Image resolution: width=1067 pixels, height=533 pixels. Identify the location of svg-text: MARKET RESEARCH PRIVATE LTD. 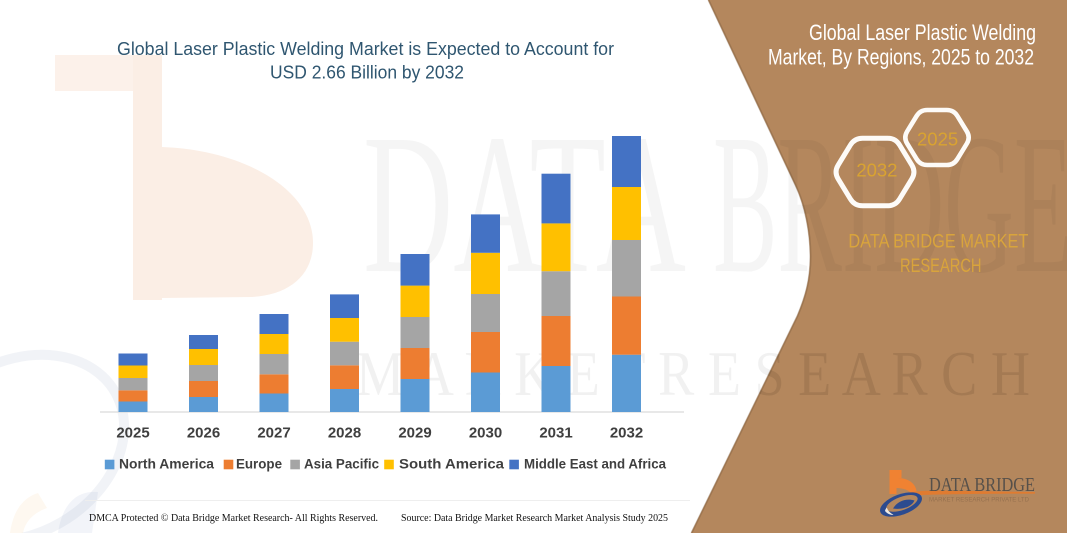
(979, 501).